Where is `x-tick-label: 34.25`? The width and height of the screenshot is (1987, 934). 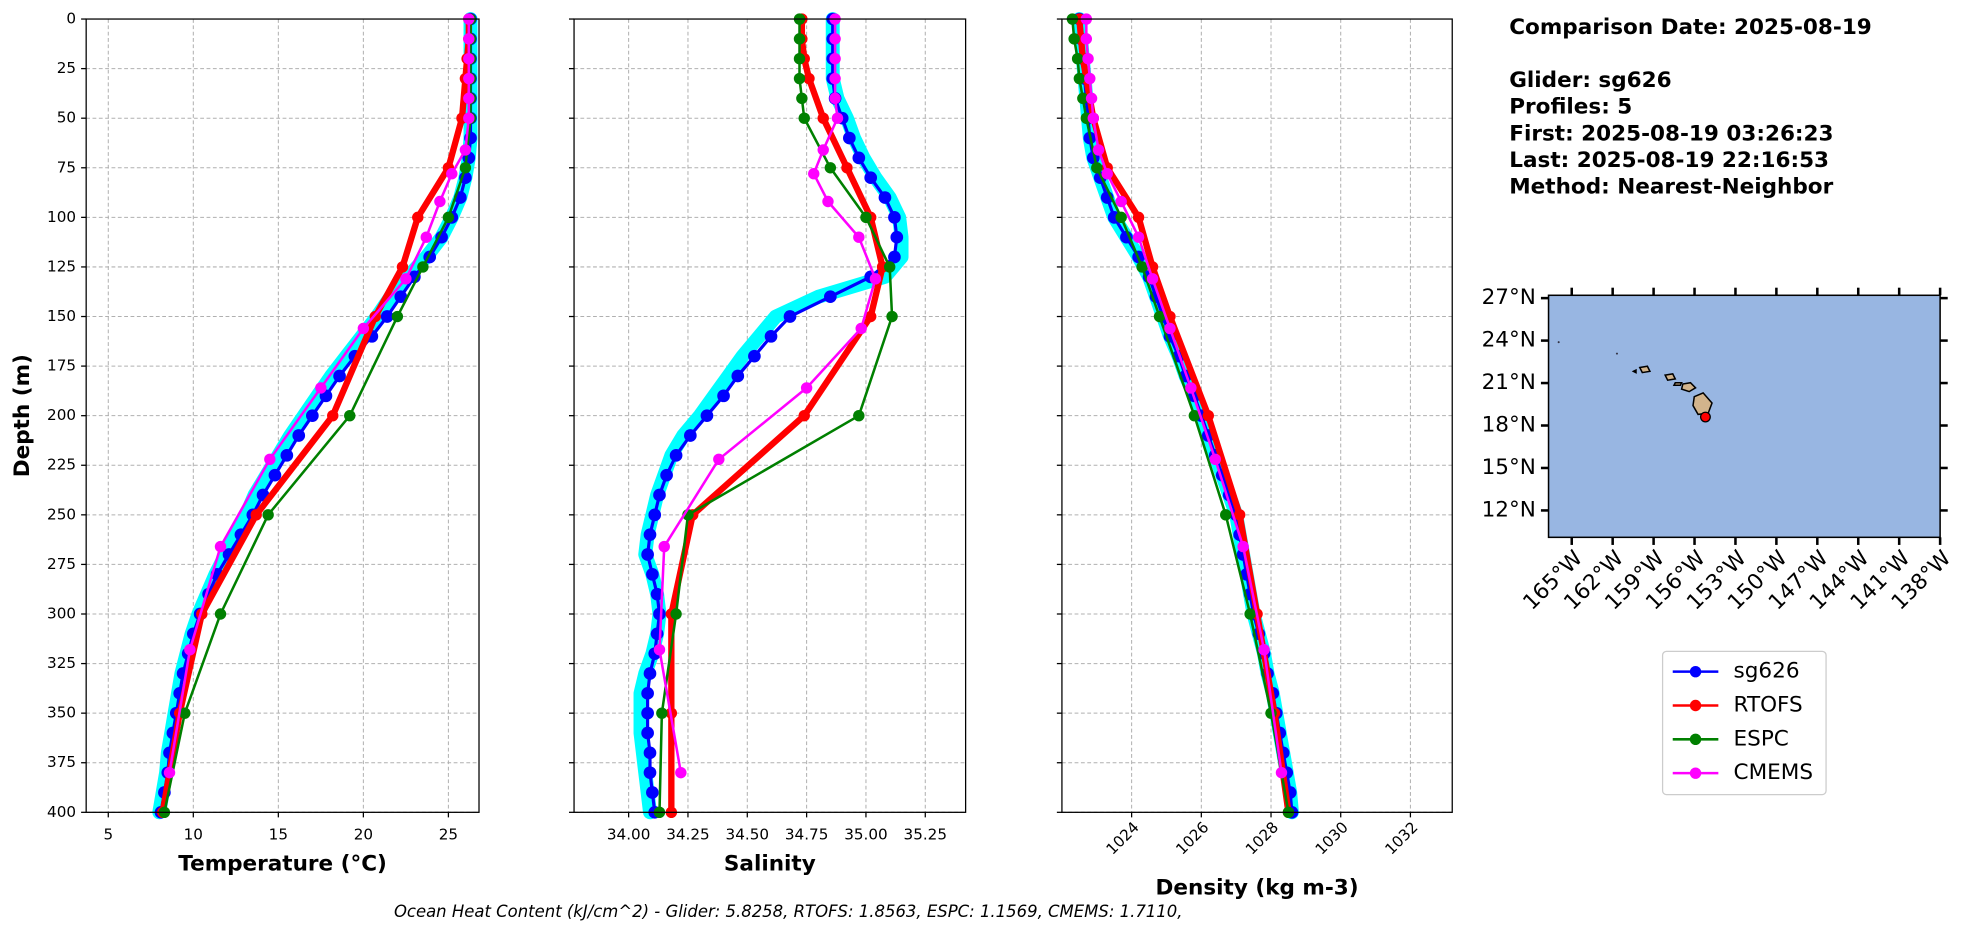 x-tick-label: 34.25 is located at coordinates (687, 835).